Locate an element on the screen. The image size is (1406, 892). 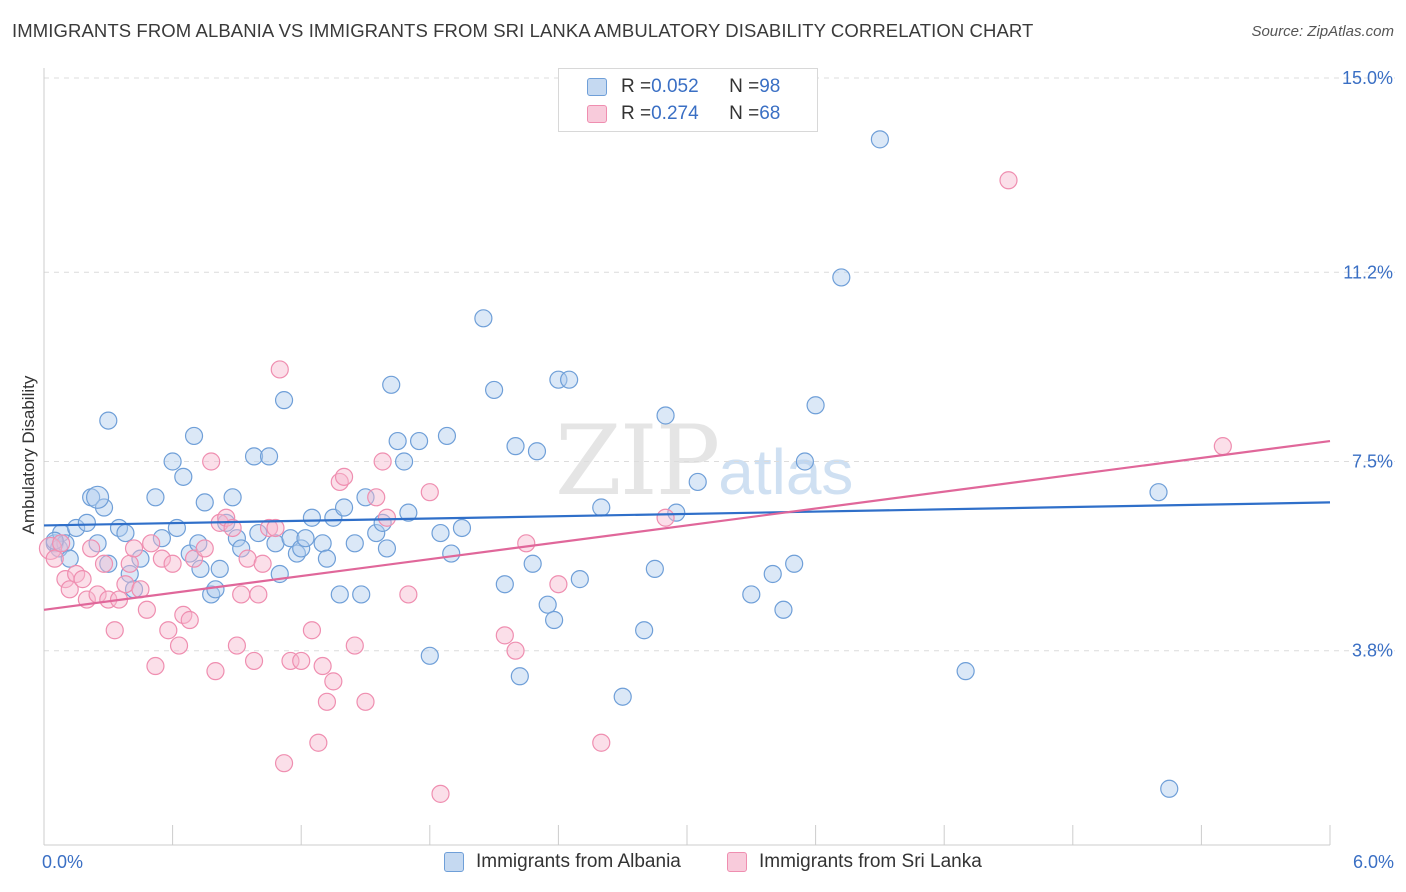
x-tick-max: 6.0% is located at coordinates (1373, 862).